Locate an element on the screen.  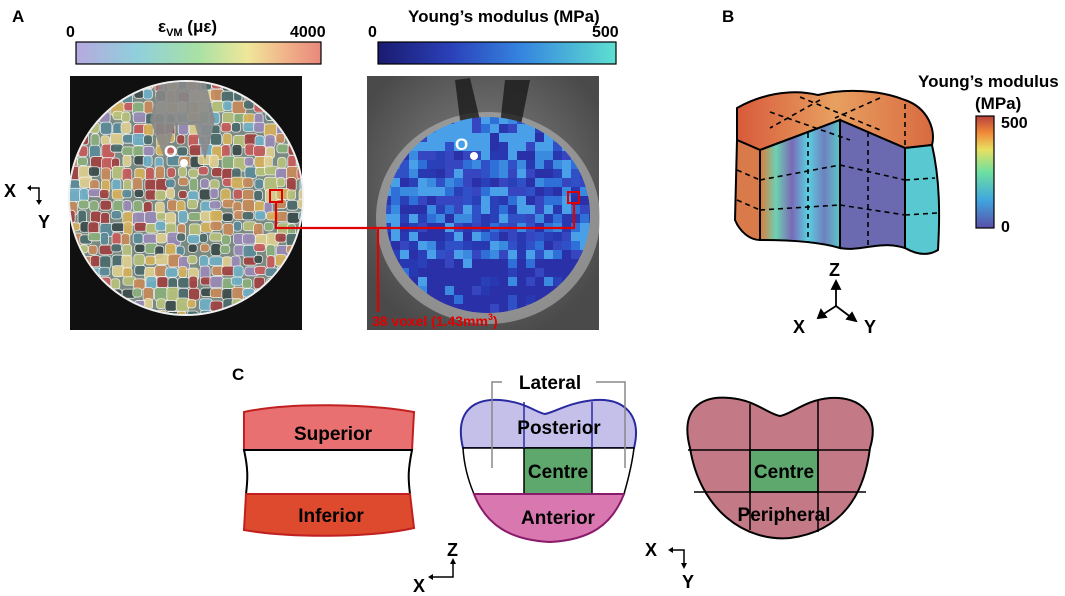
panel-label-b: B is located at coordinates (728, 16).